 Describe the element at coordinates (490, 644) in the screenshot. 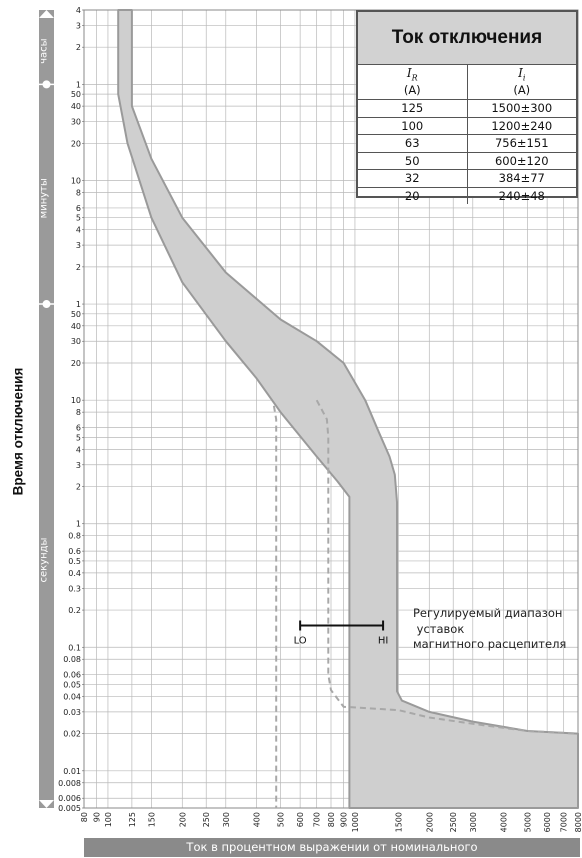

I see `annotation-line: магнитного расцепителя` at that location.